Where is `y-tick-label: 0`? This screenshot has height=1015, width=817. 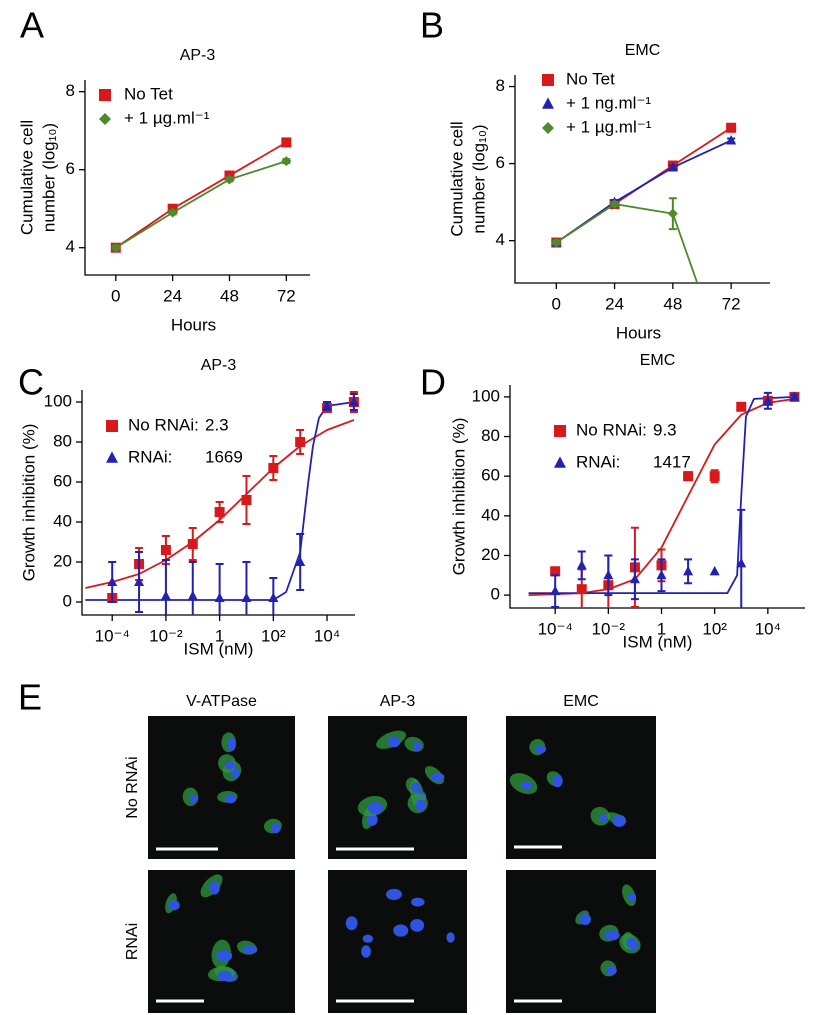 y-tick-label: 0 is located at coordinates (67, 600).